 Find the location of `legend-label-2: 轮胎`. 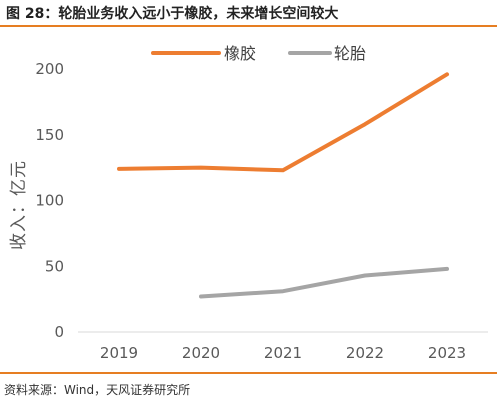

legend-label-2: 轮胎 is located at coordinates (350, 53).